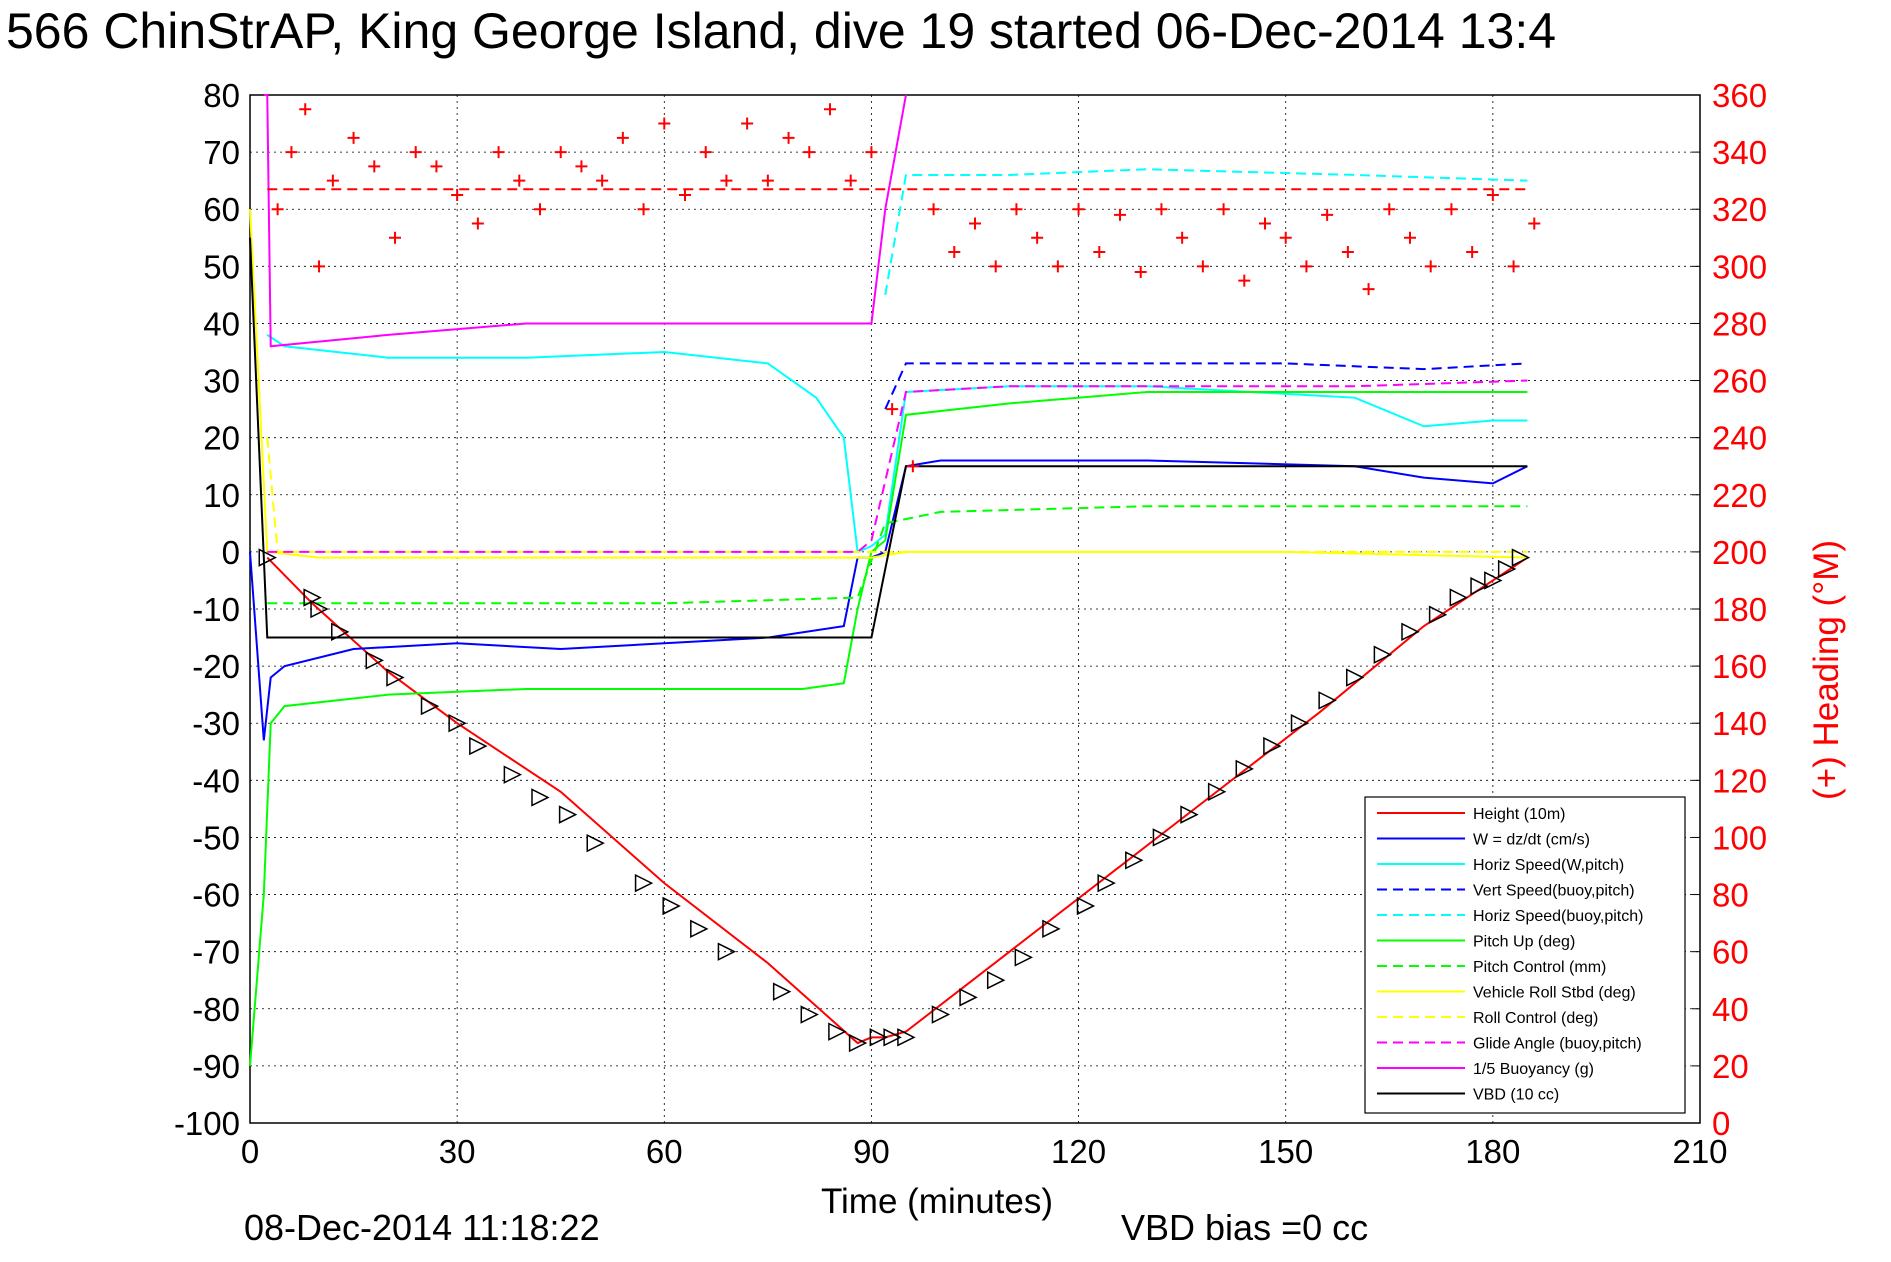  I want to click on legend-label: 1/5 Buoyancy (g), so click(1533, 1069).